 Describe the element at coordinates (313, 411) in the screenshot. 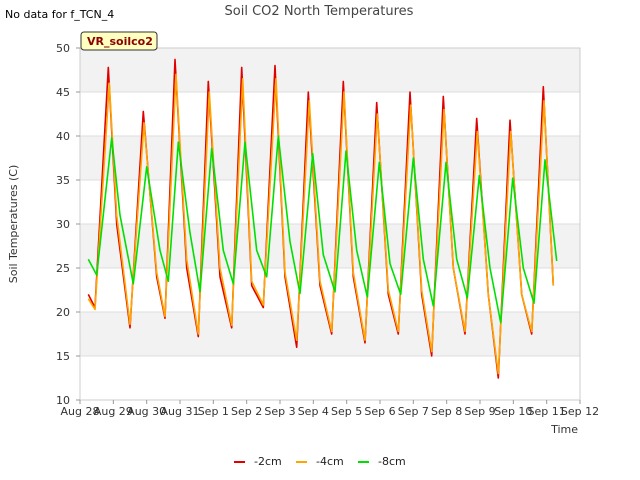

I see `x-tick-label: Sep 4` at that location.